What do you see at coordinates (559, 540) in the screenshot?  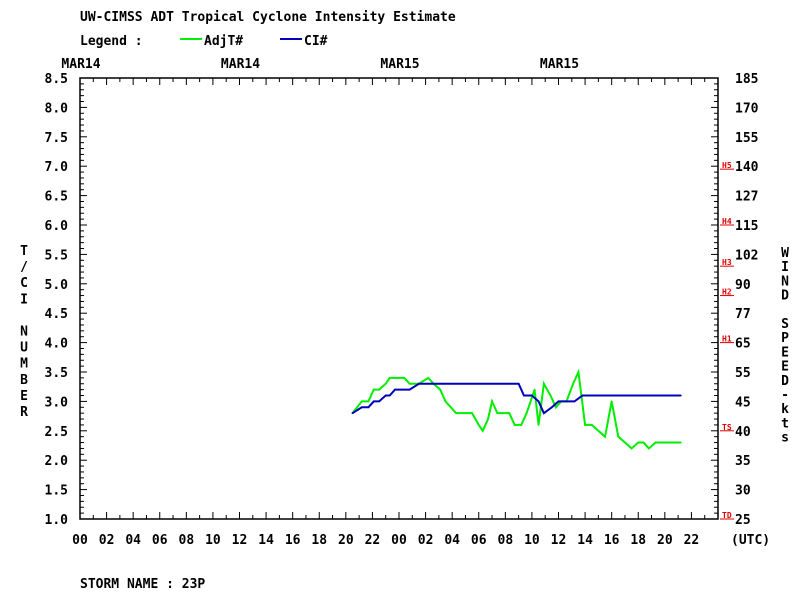 I see `x-tick-label: 12` at bounding box center [559, 540].